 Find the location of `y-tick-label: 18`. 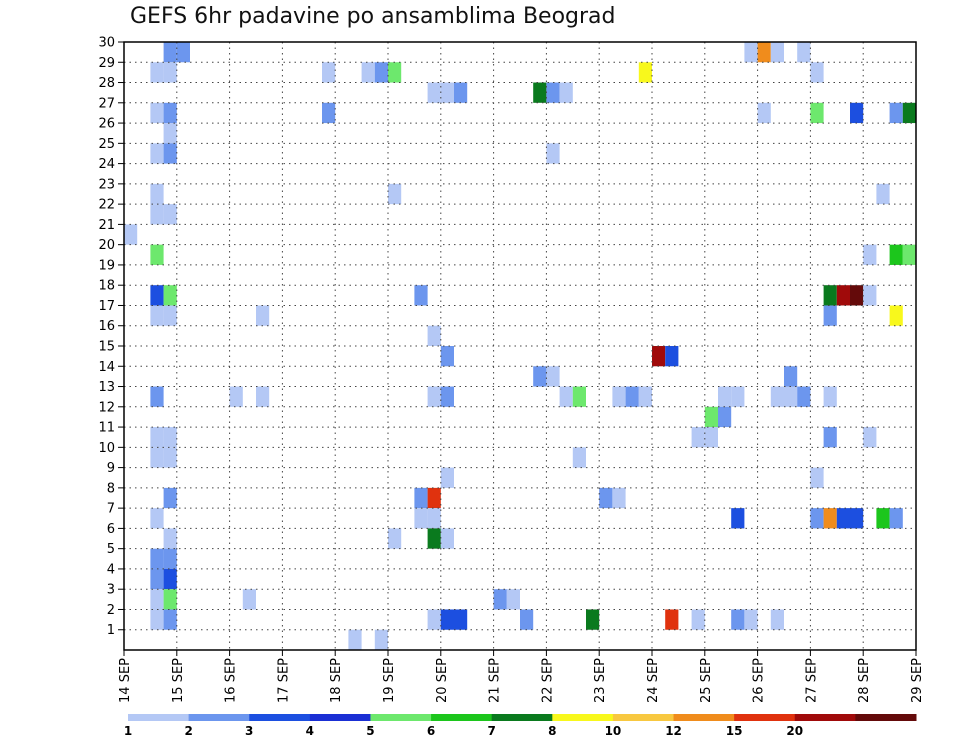

y-tick-label: 18 is located at coordinates (106, 286).